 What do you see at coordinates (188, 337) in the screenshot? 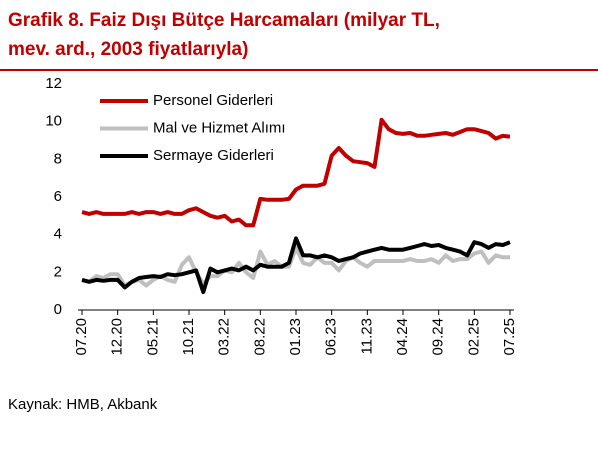
I see `x-tick-label: 10.21` at bounding box center [188, 337].